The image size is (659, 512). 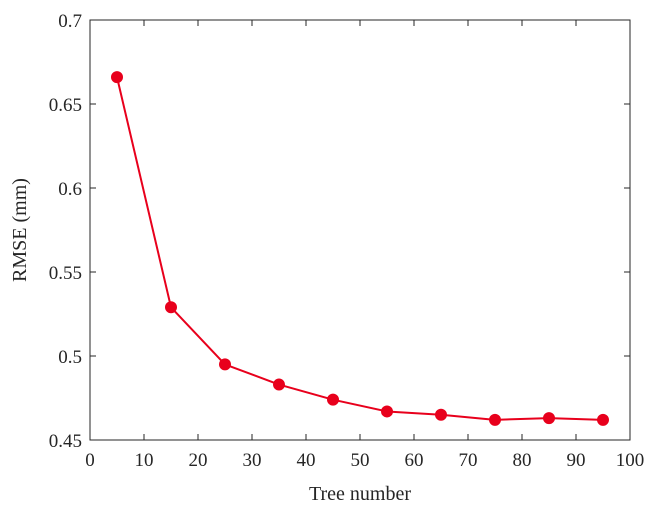 I want to click on x-tick-label: 50, so click(x=360, y=460).